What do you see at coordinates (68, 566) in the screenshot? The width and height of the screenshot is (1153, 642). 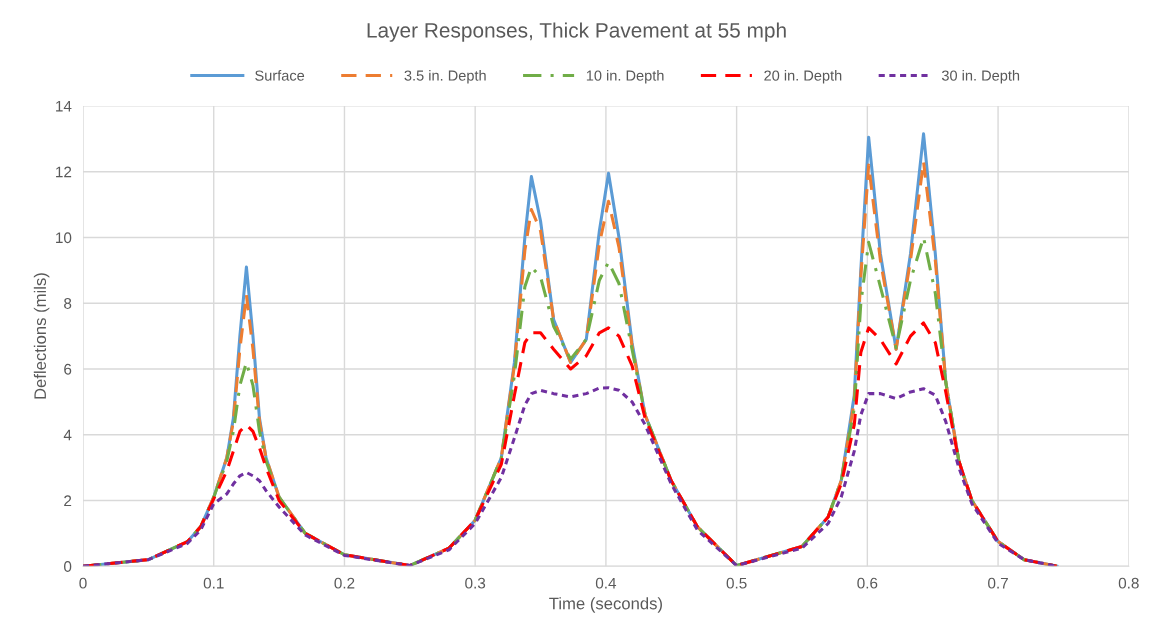 I see `y-tick-label: 0` at bounding box center [68, 566].